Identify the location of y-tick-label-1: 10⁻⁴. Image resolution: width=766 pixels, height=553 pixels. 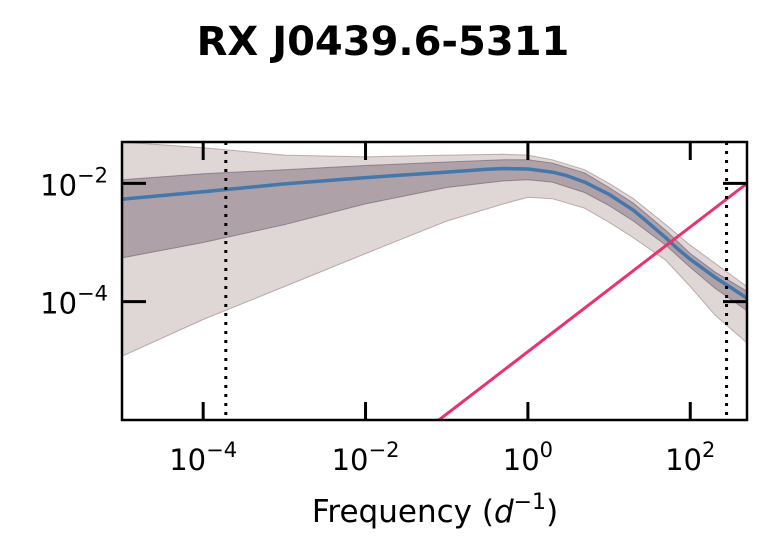
(74, 301).